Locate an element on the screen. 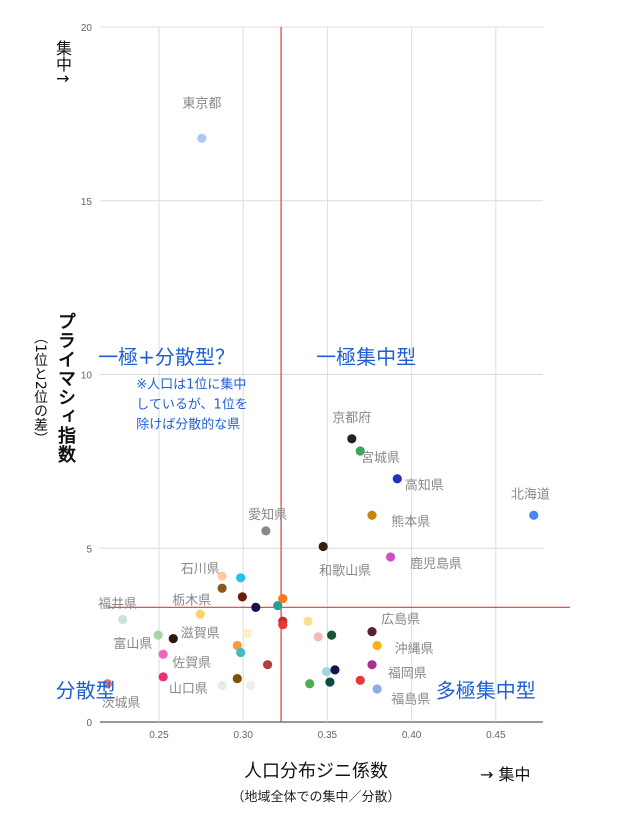 This screenshot has width=628, height=831. y-axis-label: プライマシィ指数 is located at coordinates (65, 388).